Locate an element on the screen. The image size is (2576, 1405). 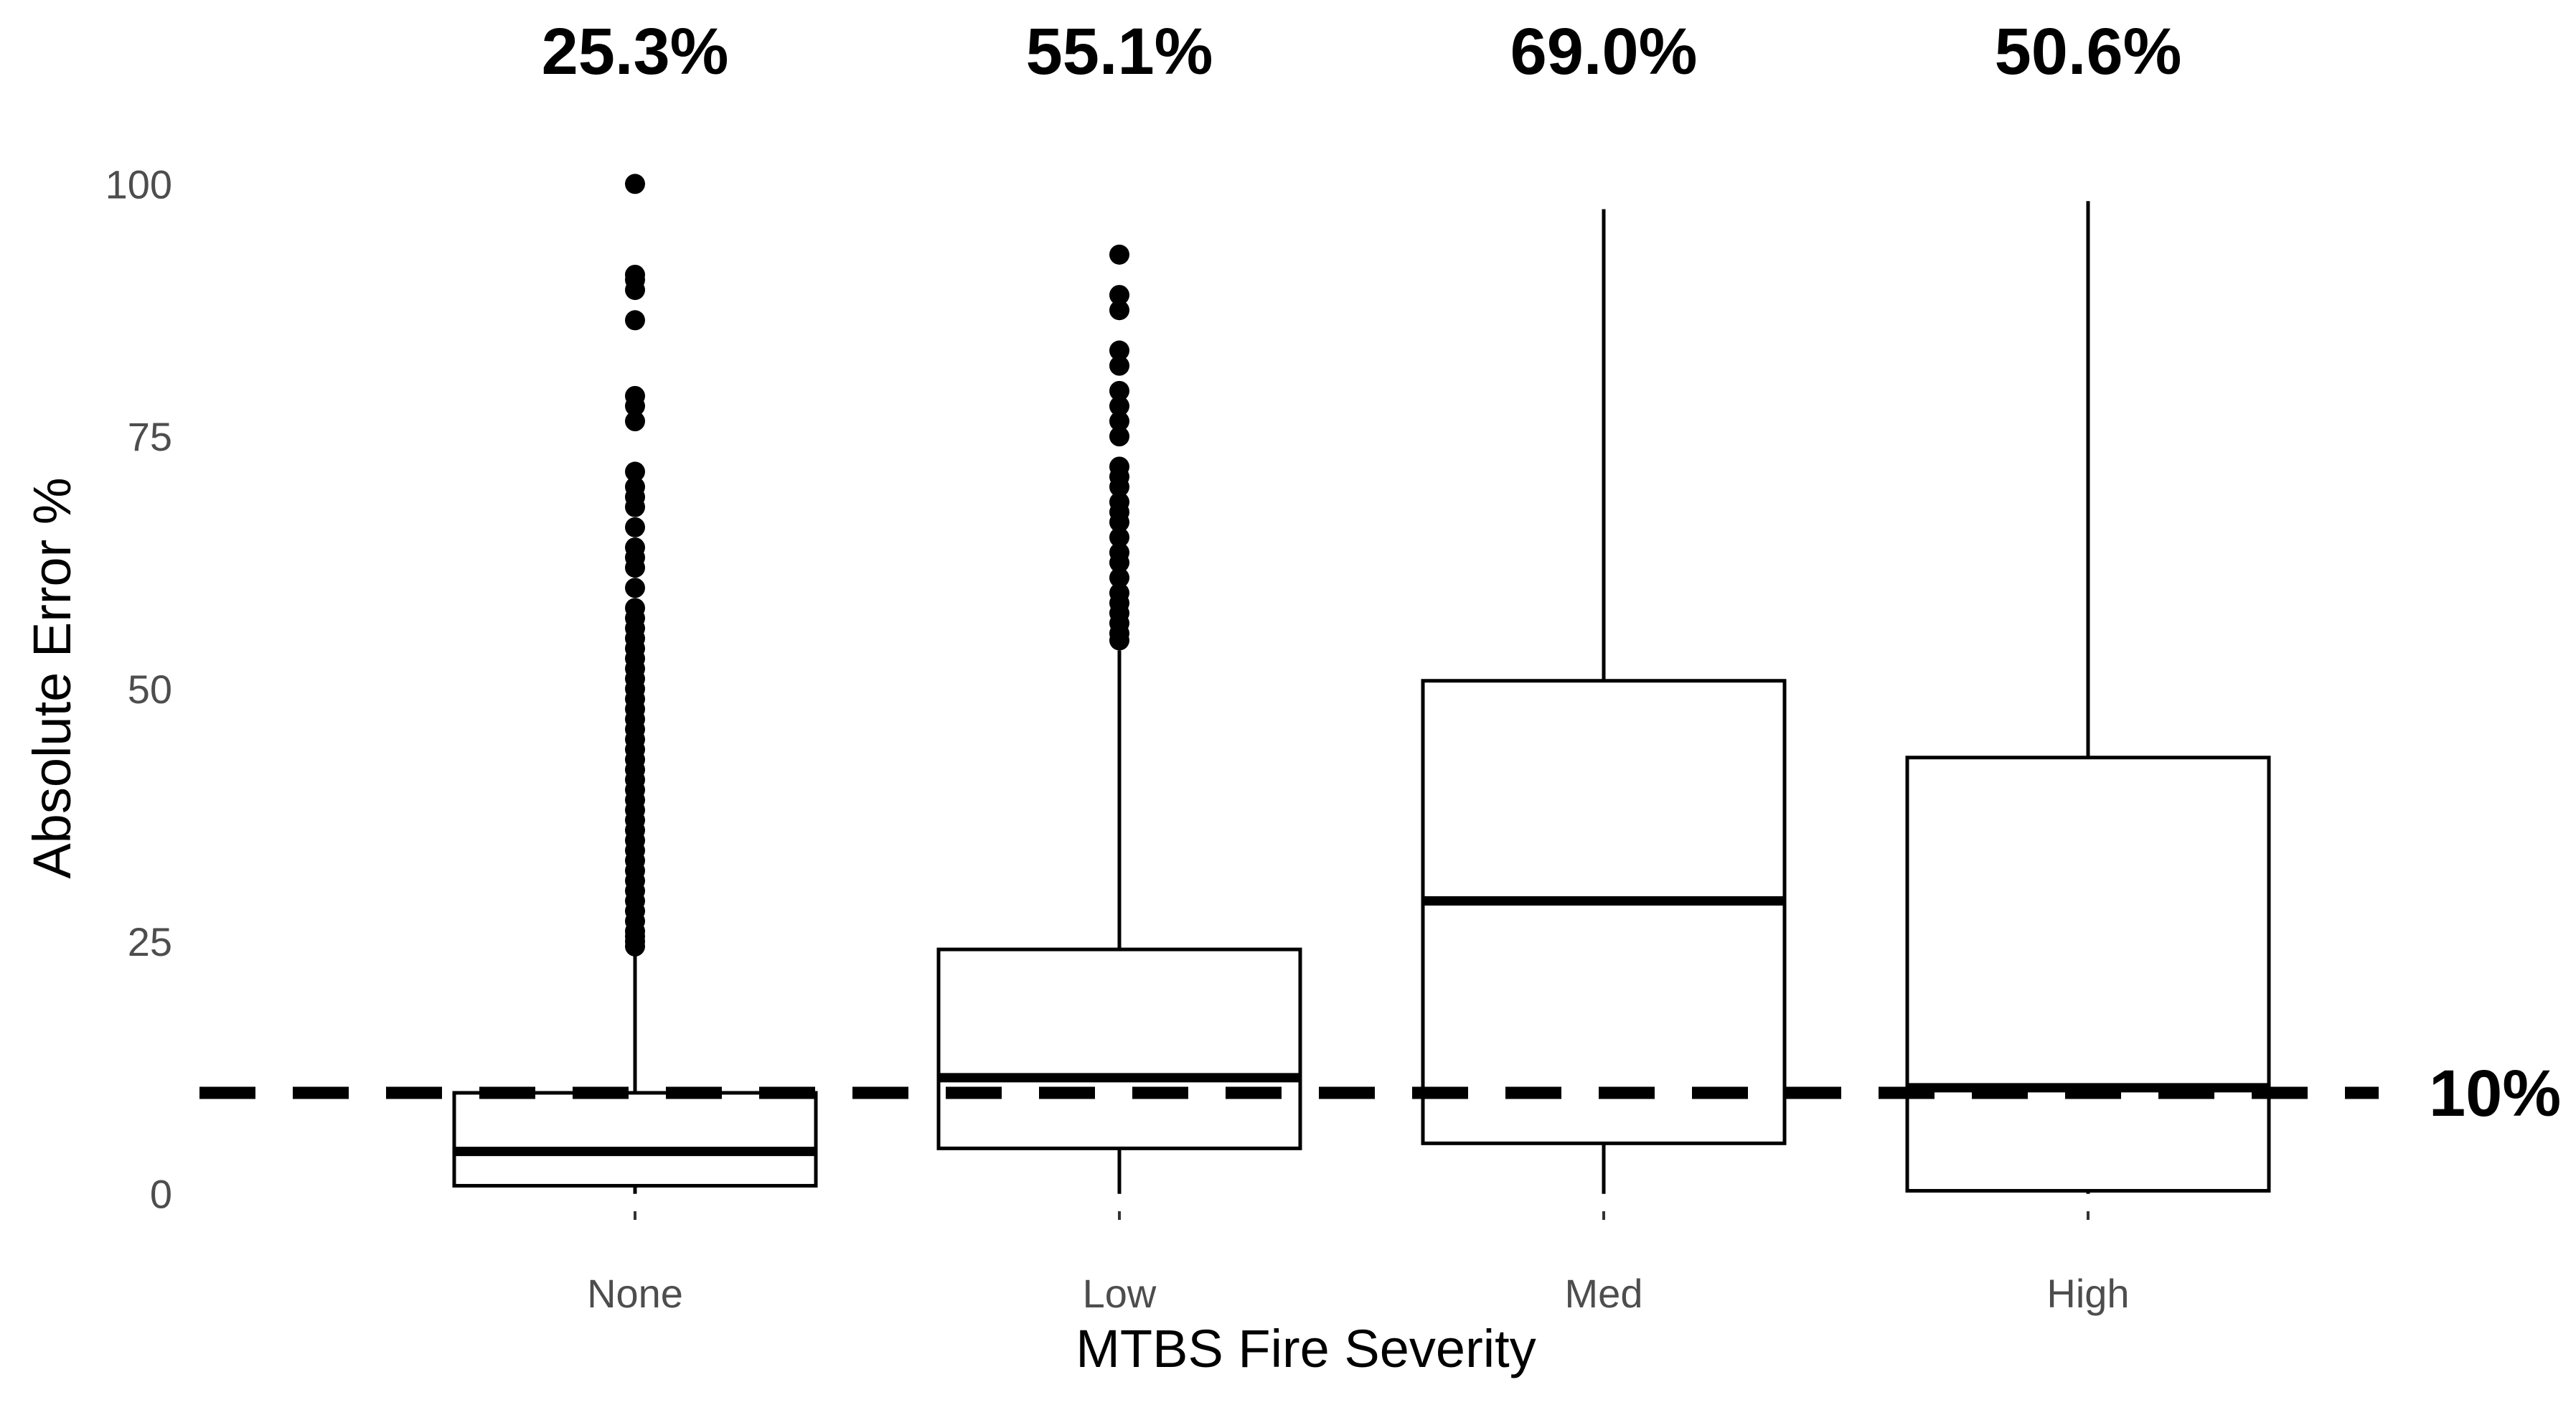
x-axis-title: MTBS Fire Severity is located at coordinates (1306, 1348).